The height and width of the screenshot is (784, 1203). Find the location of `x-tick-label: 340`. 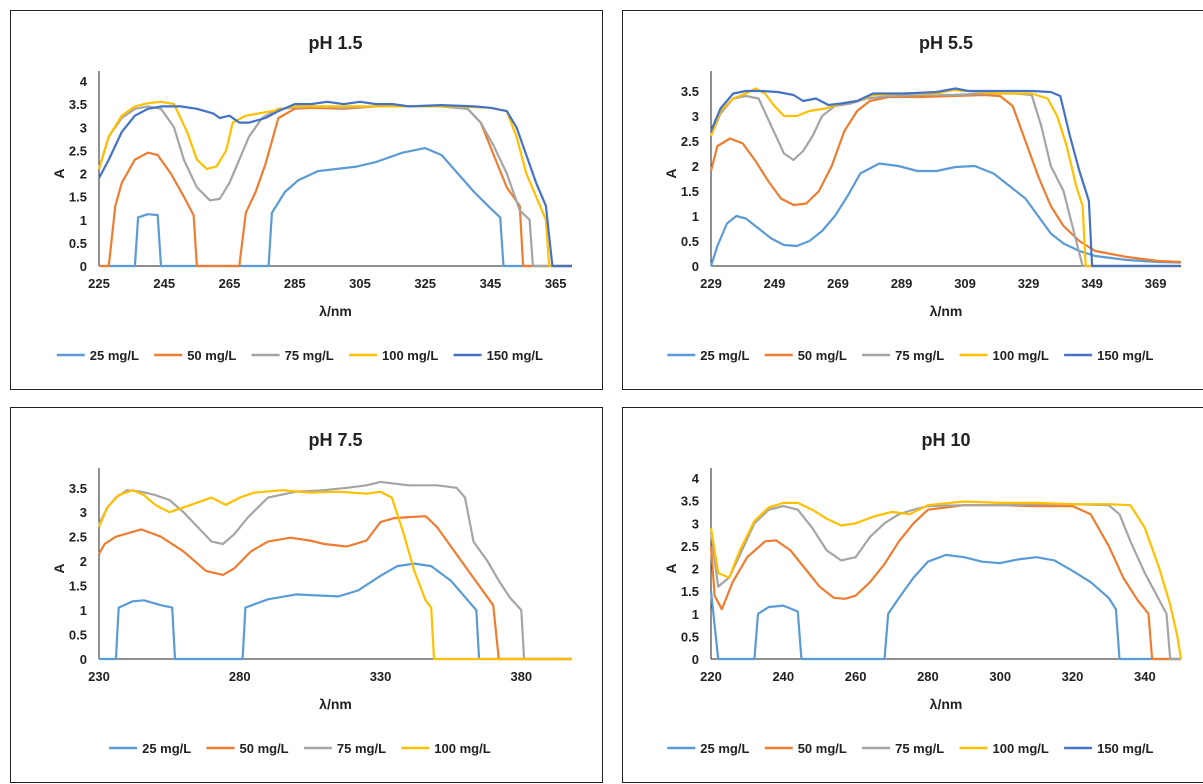

x-tick-label: 340 is located at coordinates (1145, 676).